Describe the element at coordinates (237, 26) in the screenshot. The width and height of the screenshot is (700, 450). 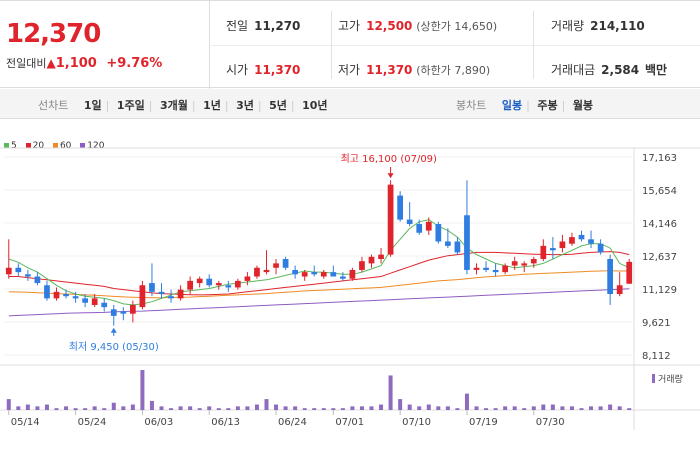
I see `prev-close-label: 전일` at that location.